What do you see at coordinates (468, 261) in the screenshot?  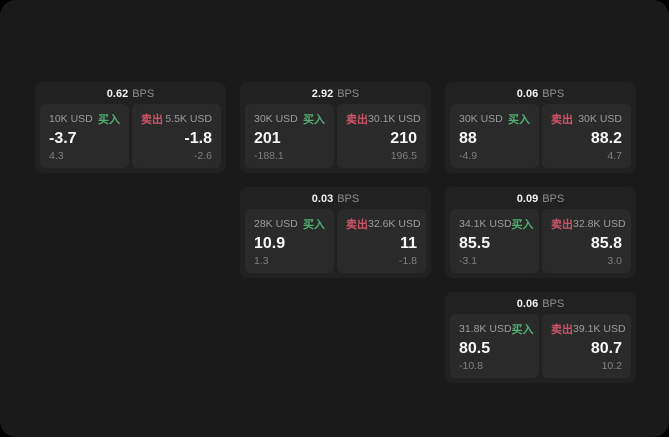 I see `buy-delta: -3.1` at bounding box center [468, 261].